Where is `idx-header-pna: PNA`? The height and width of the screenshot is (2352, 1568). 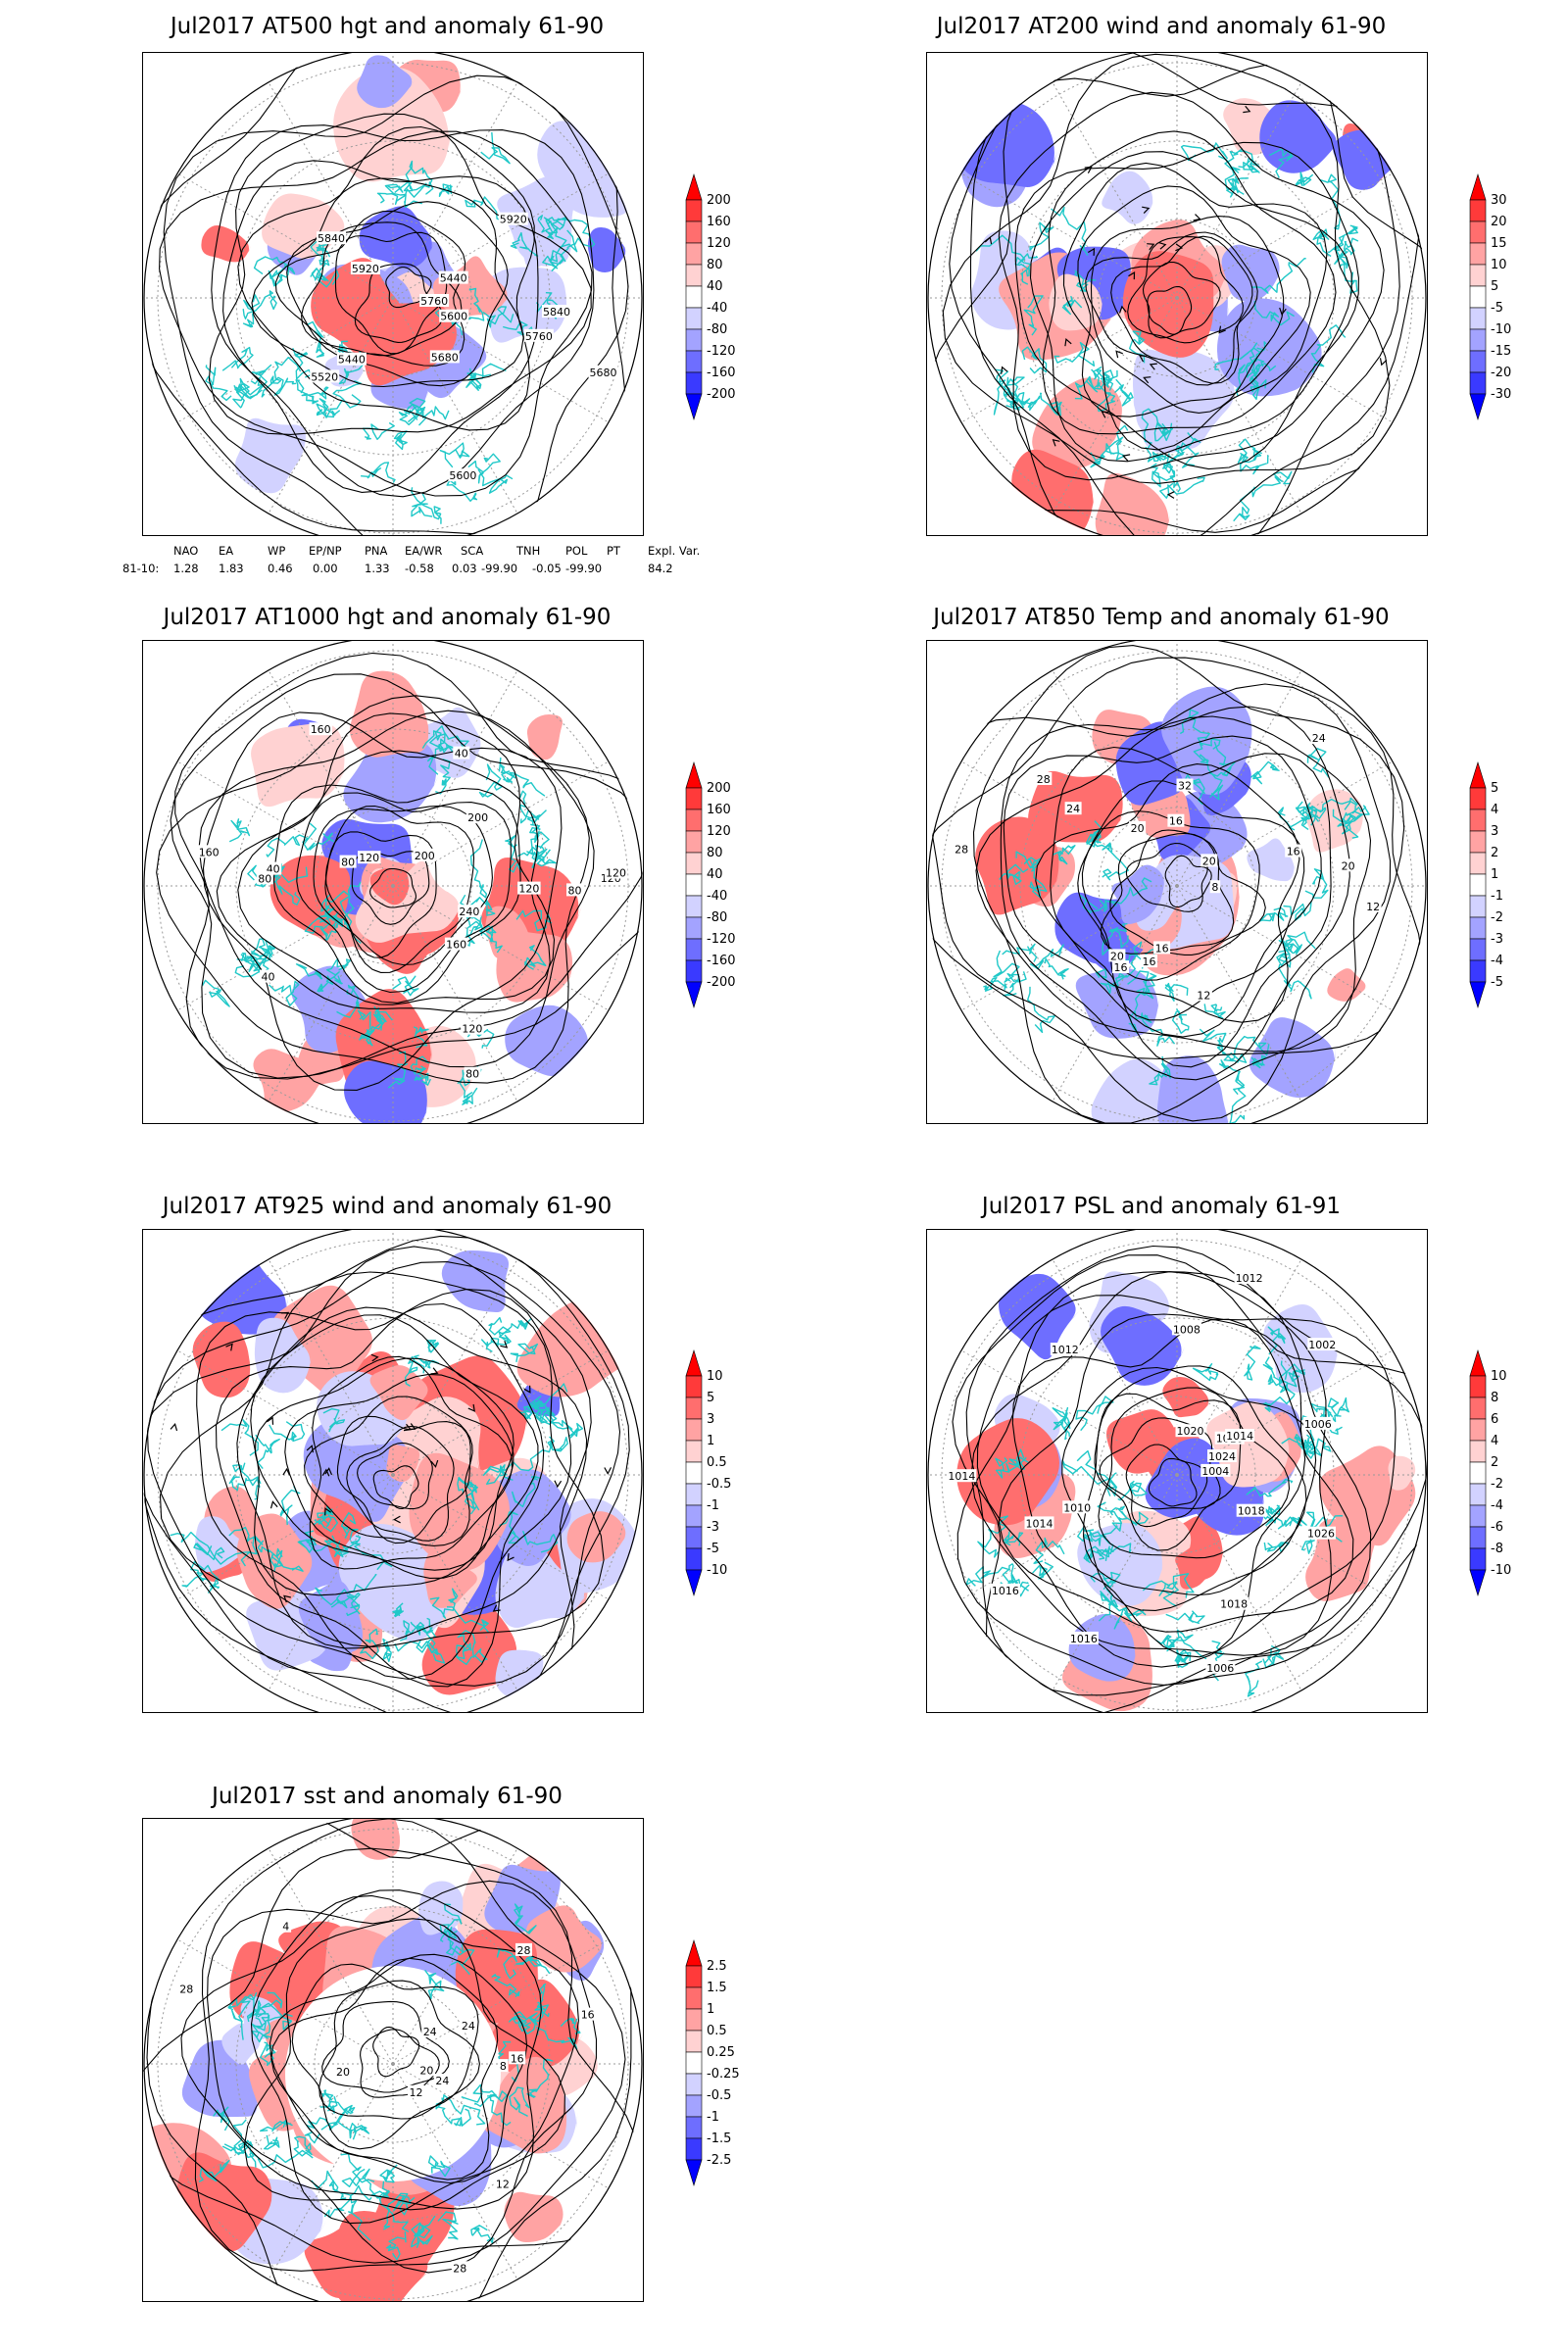 idx-header-pna: PNA is located at coordinates (376, 551).